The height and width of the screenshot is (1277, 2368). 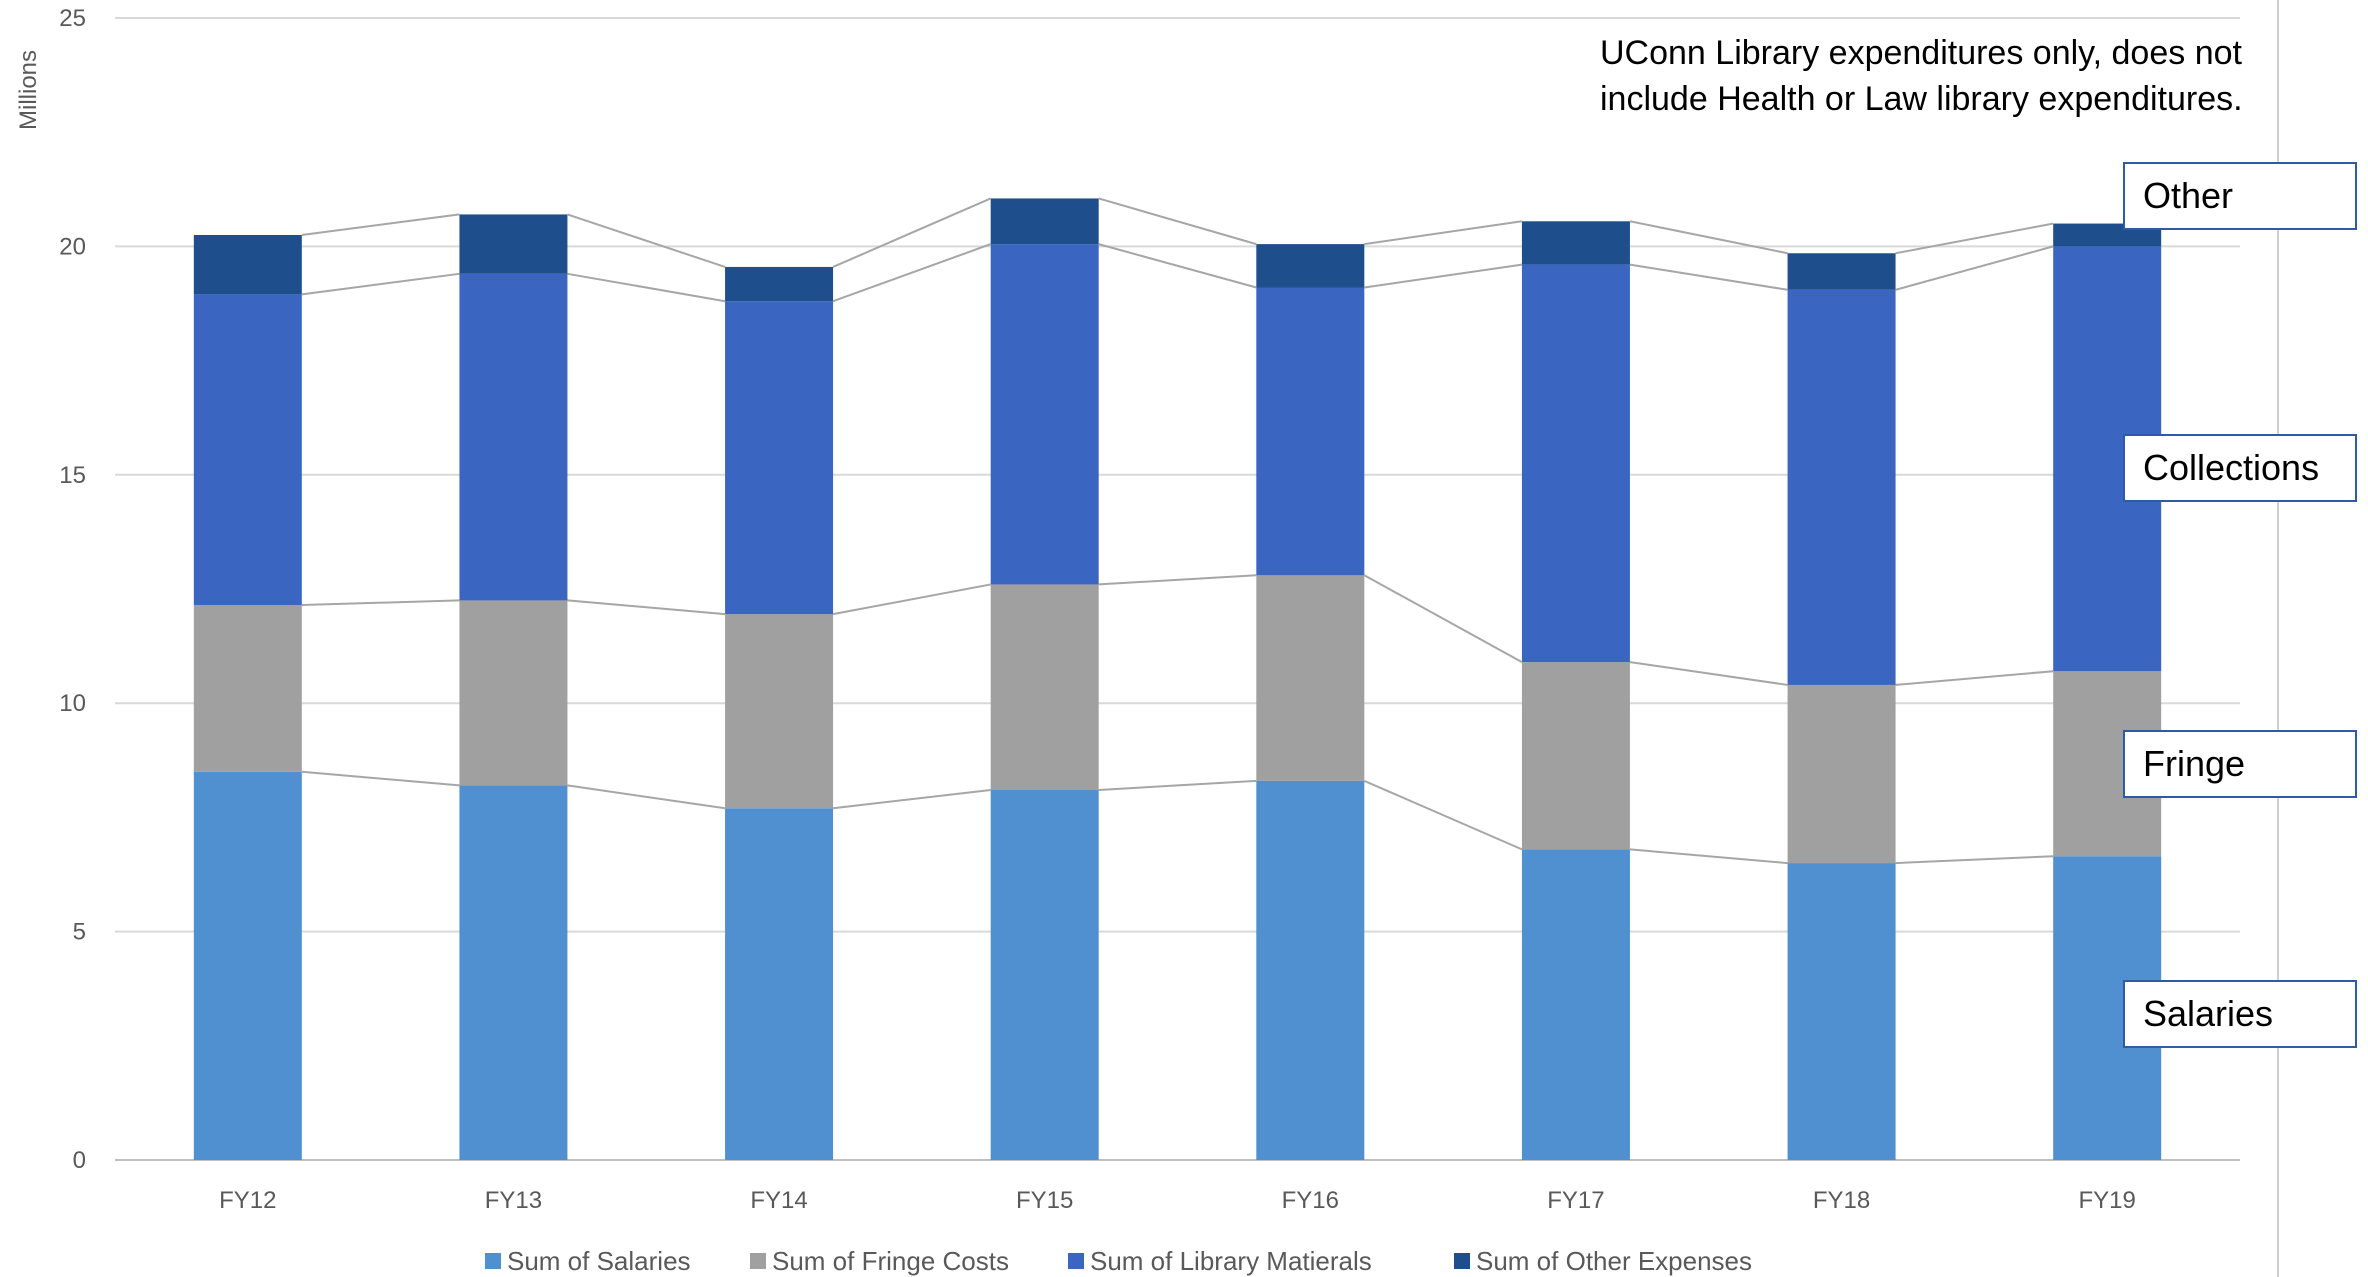 What do you see at coordinates (1310, 1200) in the screenshot?
I see `x-tick-label: FY16` at bounding box center [1310, 1200].